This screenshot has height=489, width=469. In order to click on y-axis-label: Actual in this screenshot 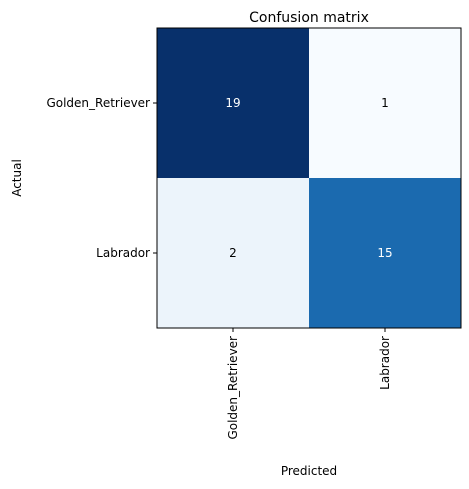, I will do `click(17, 178)`.